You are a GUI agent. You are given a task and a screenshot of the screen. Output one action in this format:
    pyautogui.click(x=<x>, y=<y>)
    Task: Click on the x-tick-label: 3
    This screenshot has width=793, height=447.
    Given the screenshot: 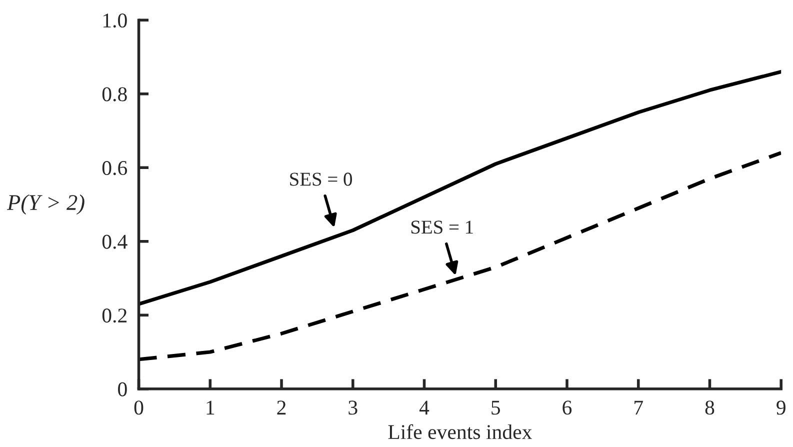 What is the action you would take?
    pyautogui.click(x=353, y=407)
    